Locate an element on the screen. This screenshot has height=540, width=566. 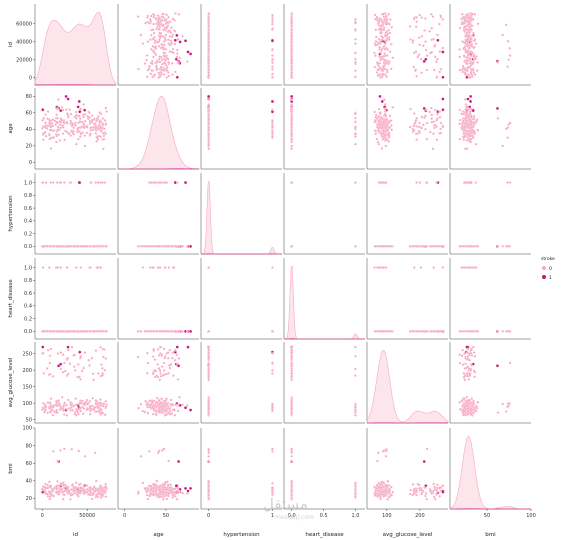
panel-hypertension-vs-bmi is located at coordinates (490, 214).